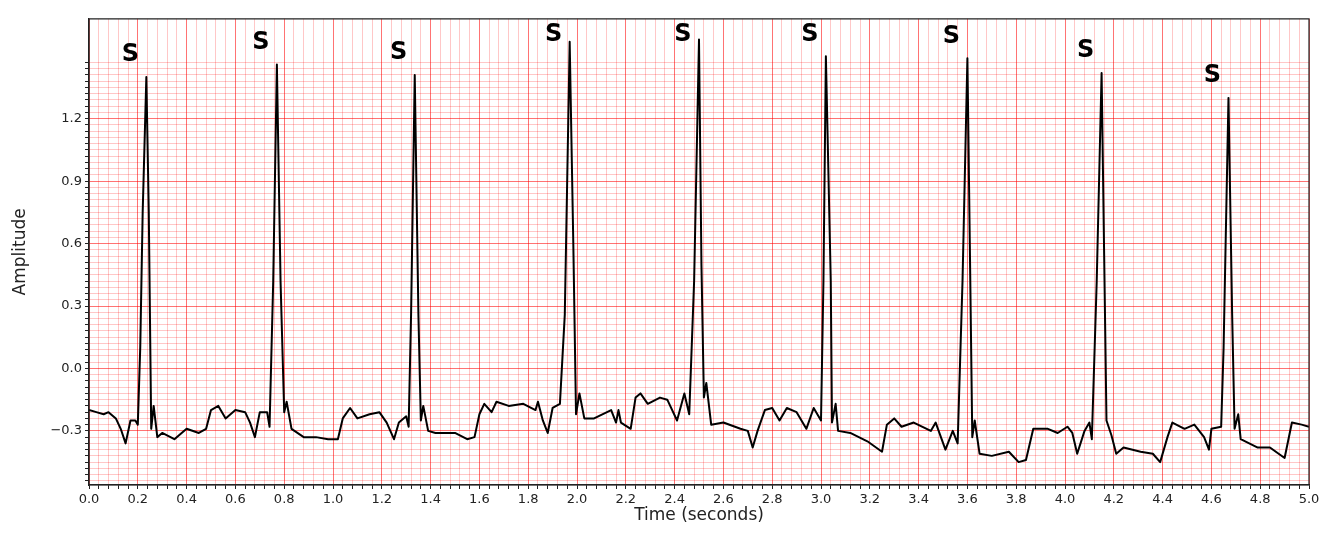 This screenshot has width=1334, height=538. Describe the element at coordinates (71, 242) in the screenshot. I see `y-tick-label: 0.6` at that location.